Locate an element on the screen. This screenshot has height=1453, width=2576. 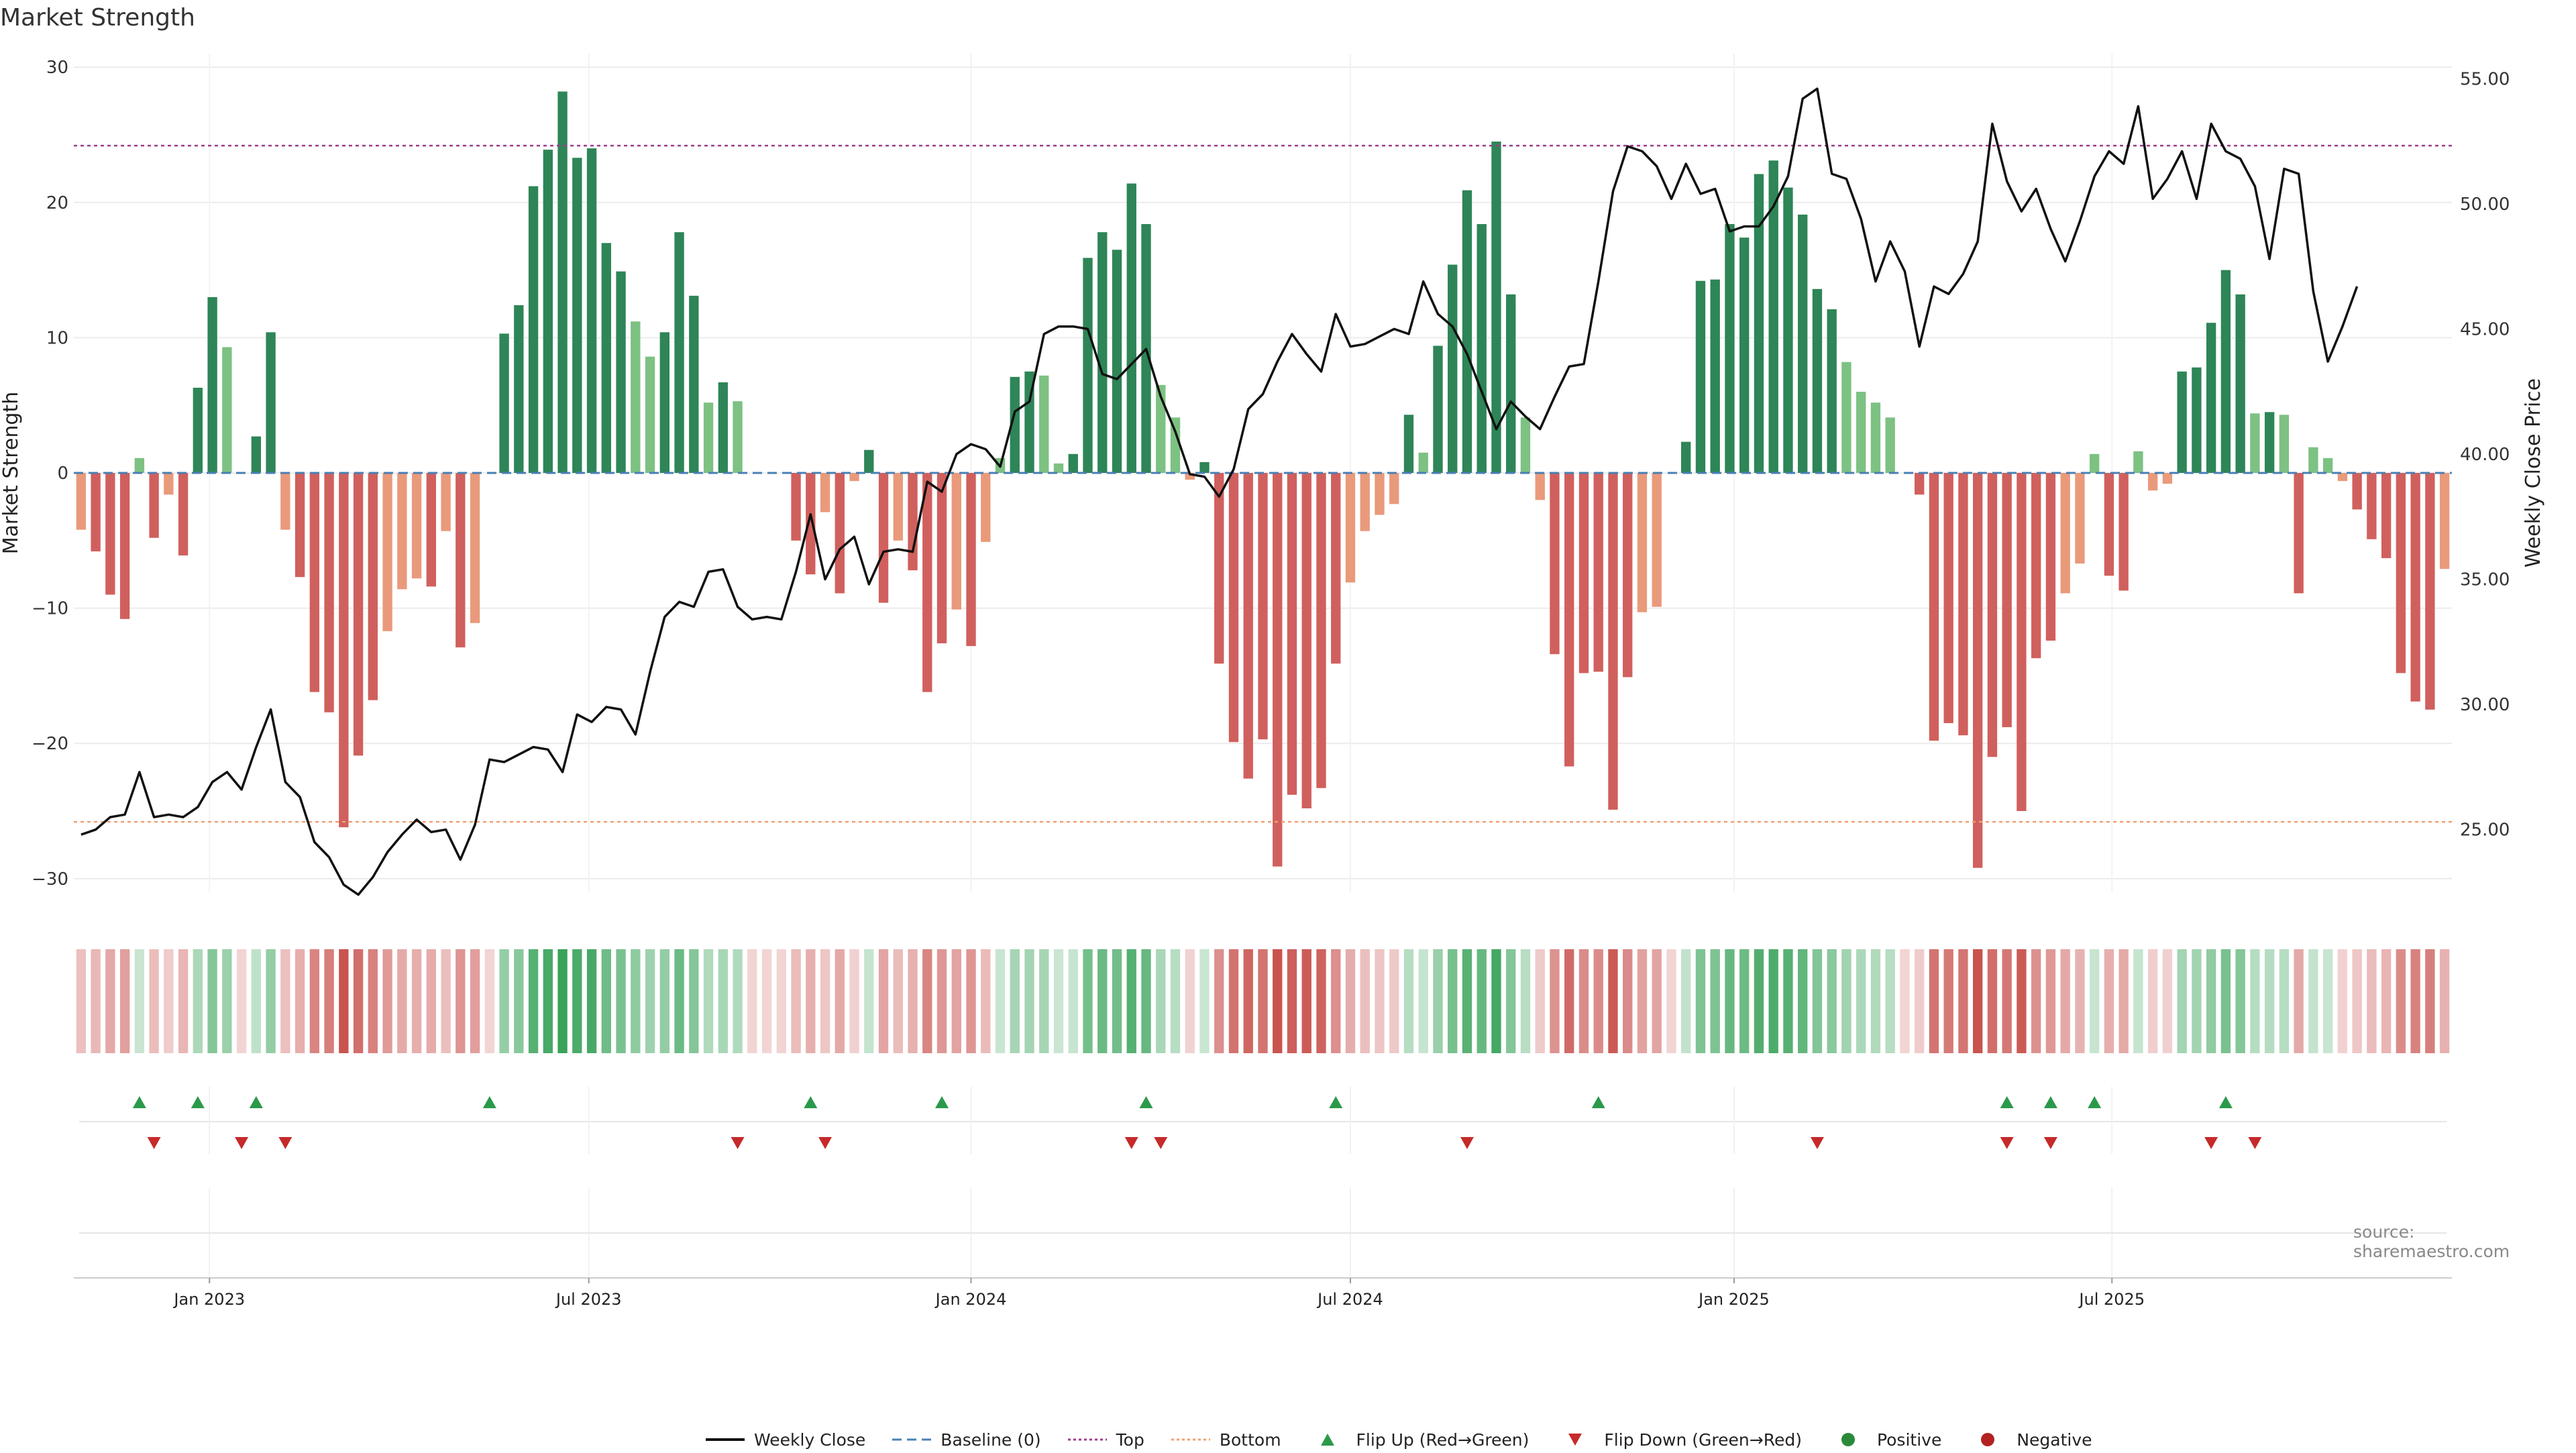
legend-item: Bottom is located at coordinates (1225, 1440).